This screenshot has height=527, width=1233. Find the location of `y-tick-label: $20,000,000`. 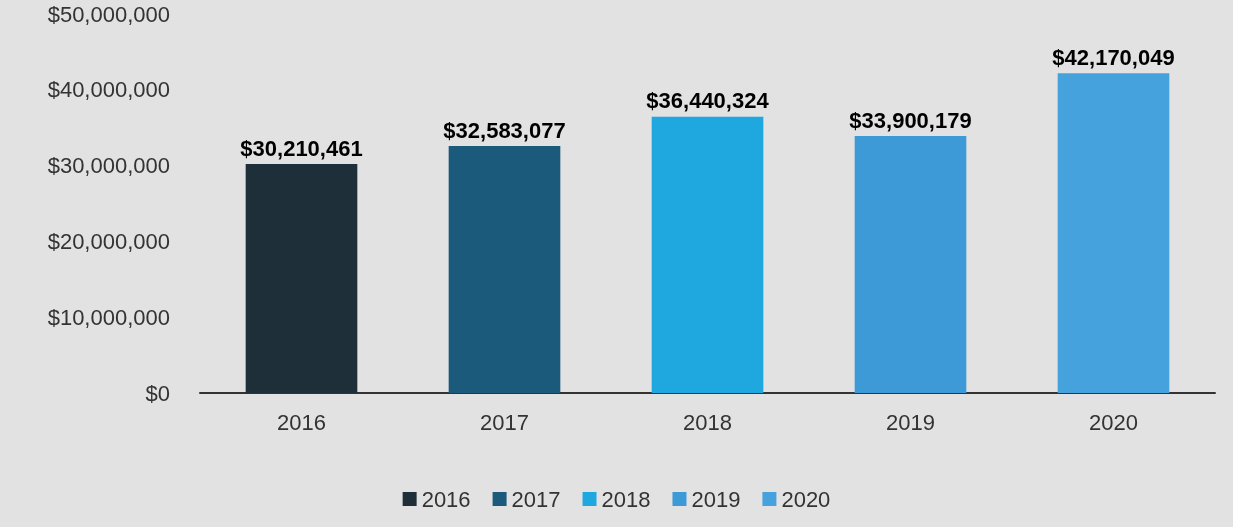

y-tick-label: $20,000,000 is located at coordinates (108, 241).